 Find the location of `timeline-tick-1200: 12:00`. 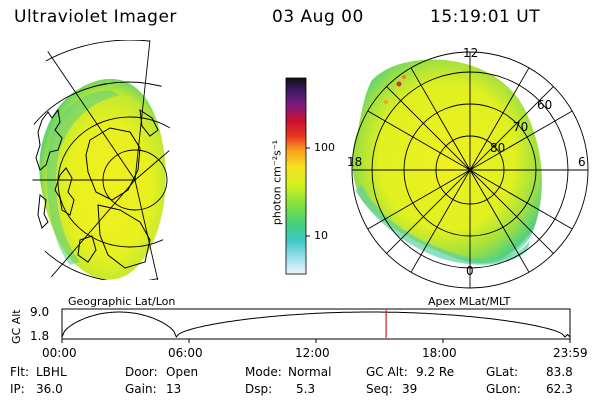

timeline-tick-1200: 12:00 is located at coordinates (312, 353).